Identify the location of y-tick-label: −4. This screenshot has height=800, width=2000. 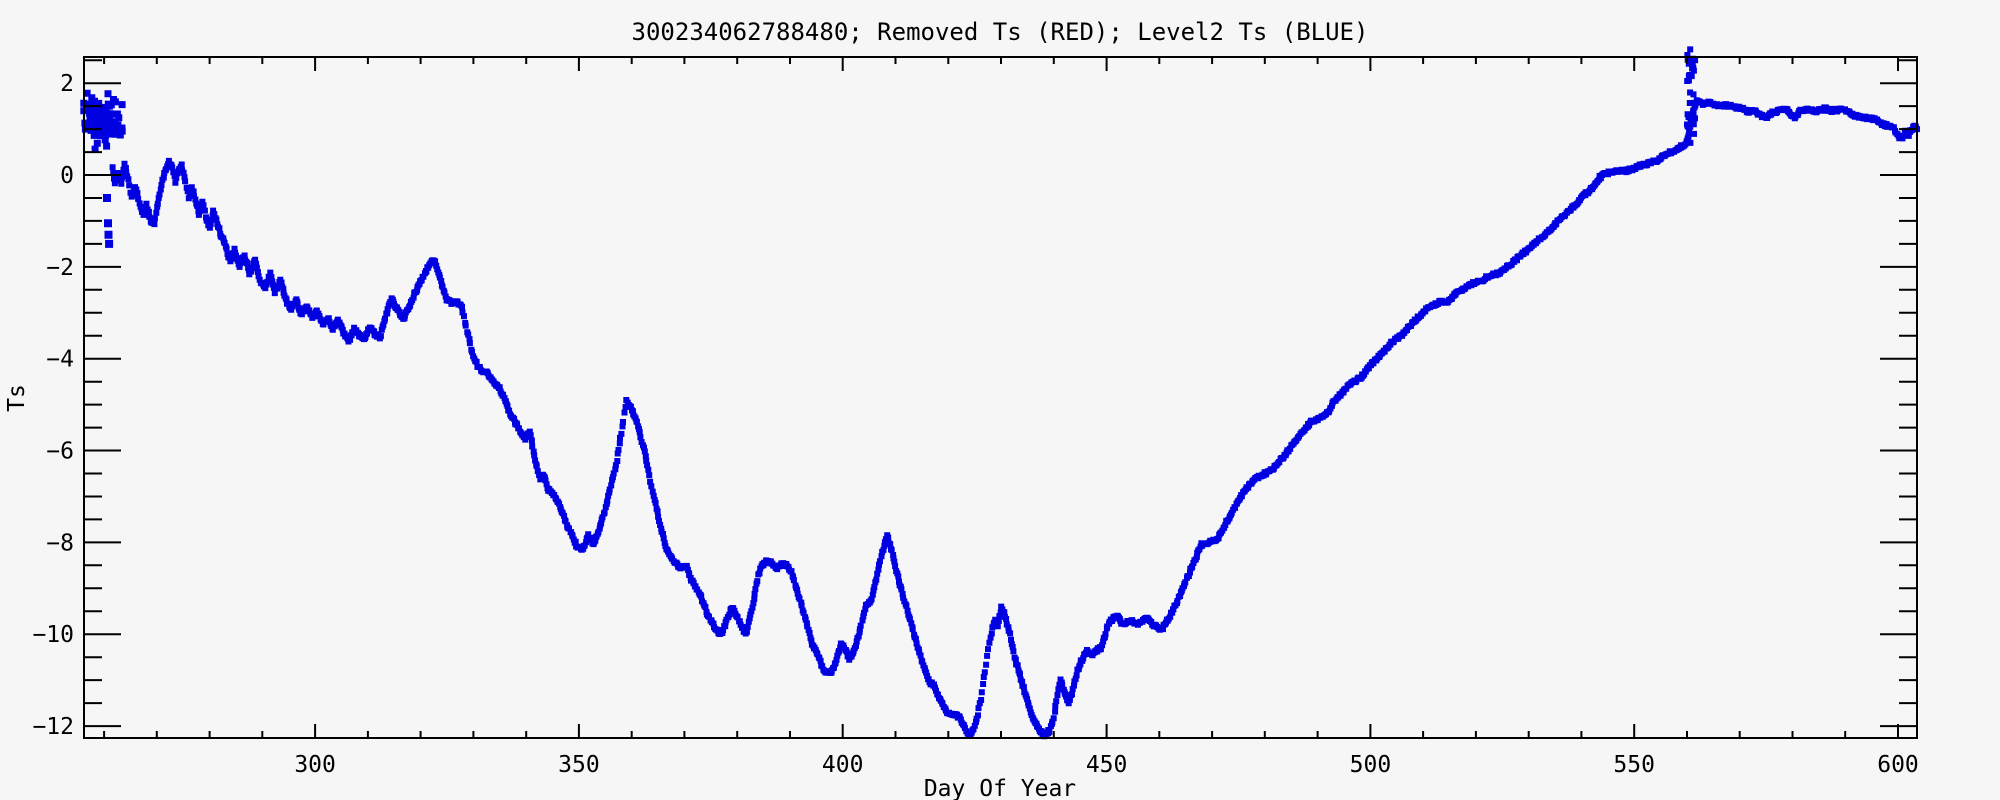
(60, 360).